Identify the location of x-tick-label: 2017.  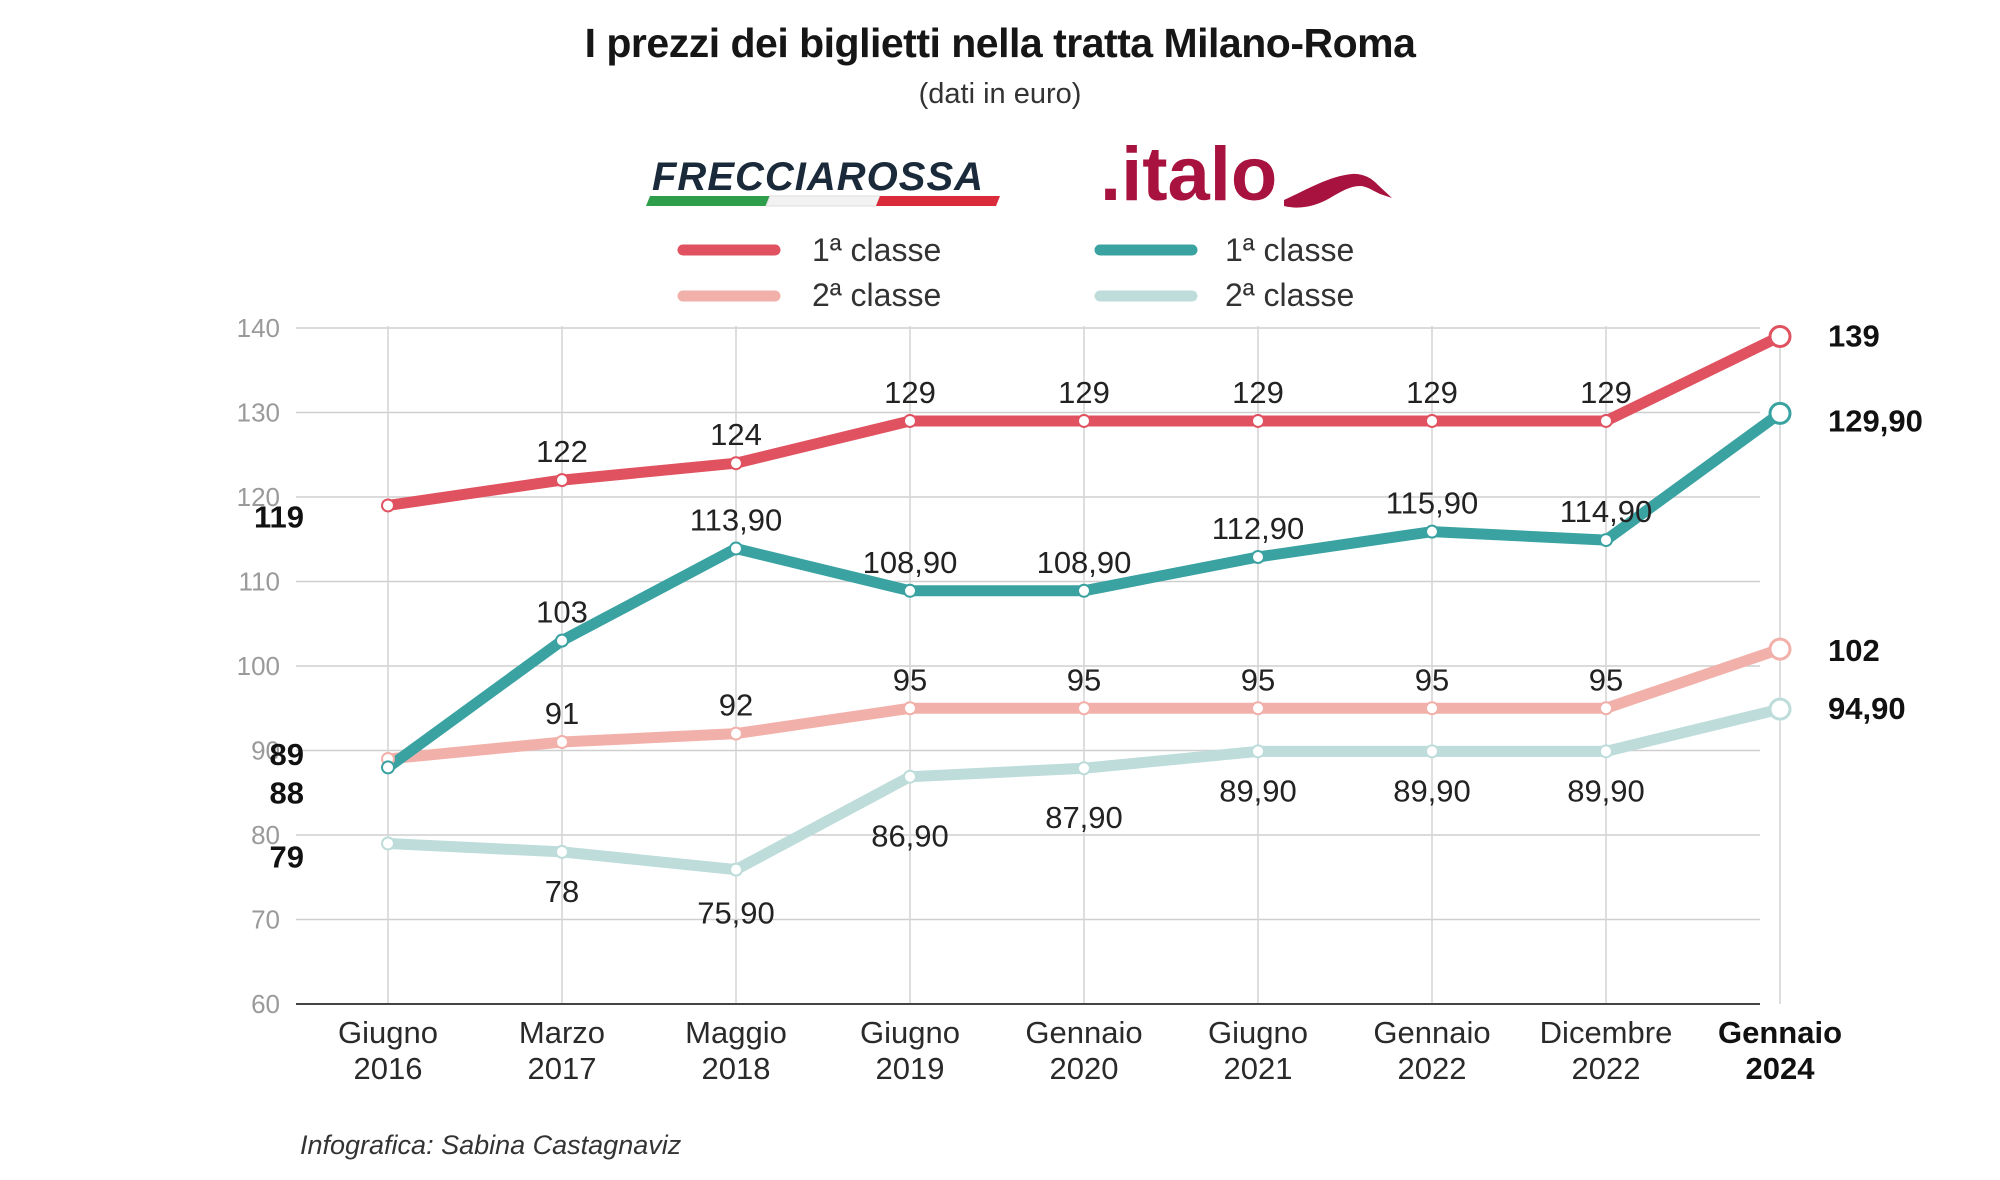
(562, 1068).